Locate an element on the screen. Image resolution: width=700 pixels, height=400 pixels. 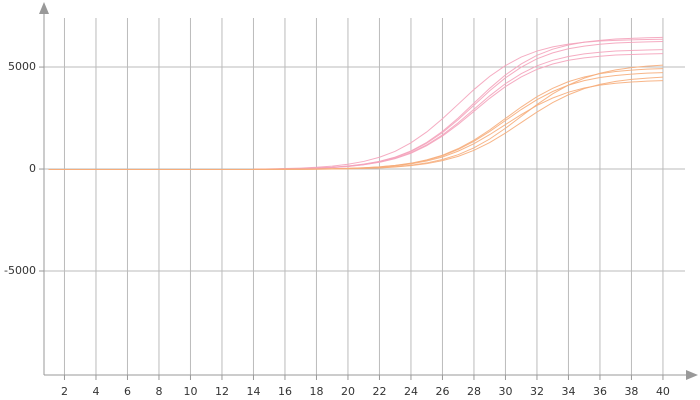
x-tick-label: 4 is located at coordinates (95, 391).